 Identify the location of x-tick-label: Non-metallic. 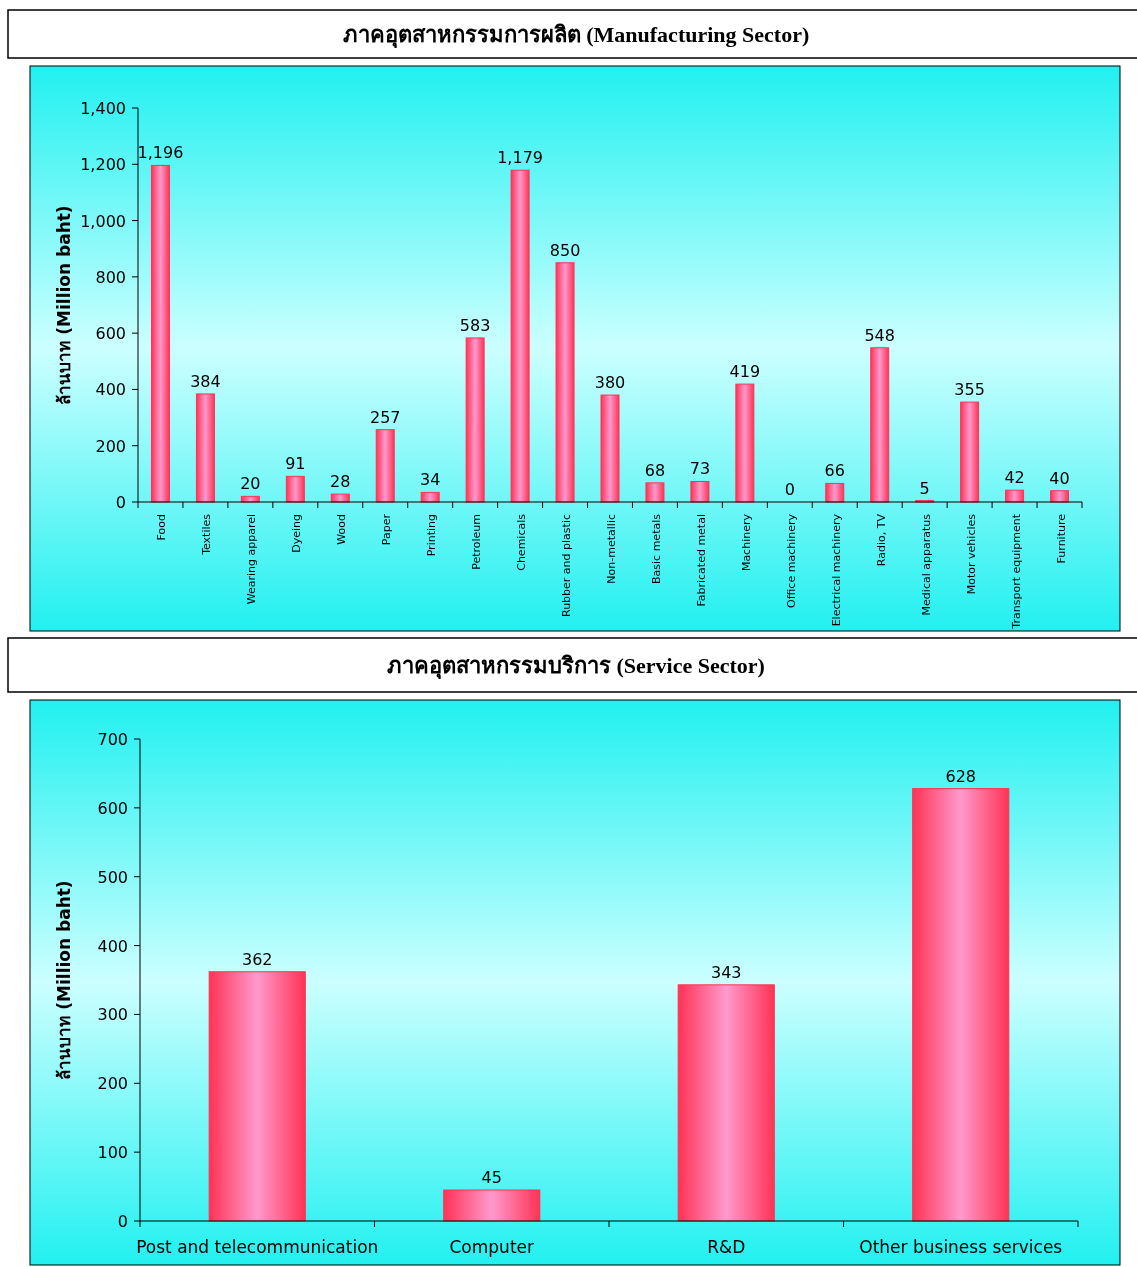
(611, 549).